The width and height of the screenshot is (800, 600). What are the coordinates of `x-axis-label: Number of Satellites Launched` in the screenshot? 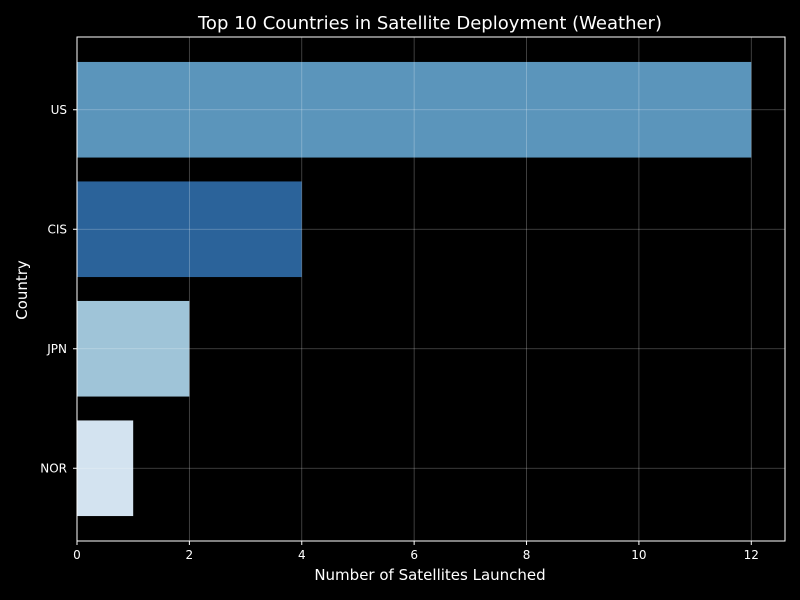 It's located at (429, 575).